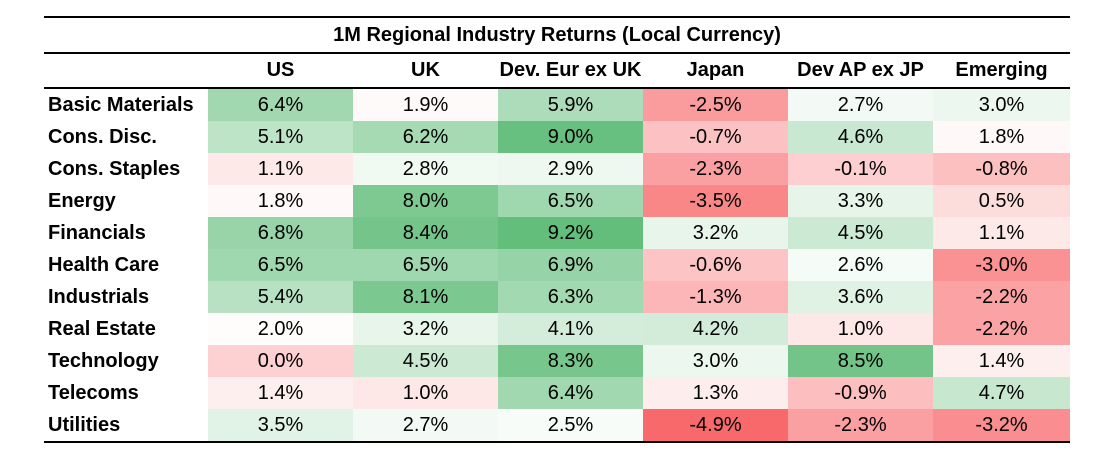 The height and width of the screenshot is (471, 1120). I want to click on row-label: Energy, so click(82, 200).